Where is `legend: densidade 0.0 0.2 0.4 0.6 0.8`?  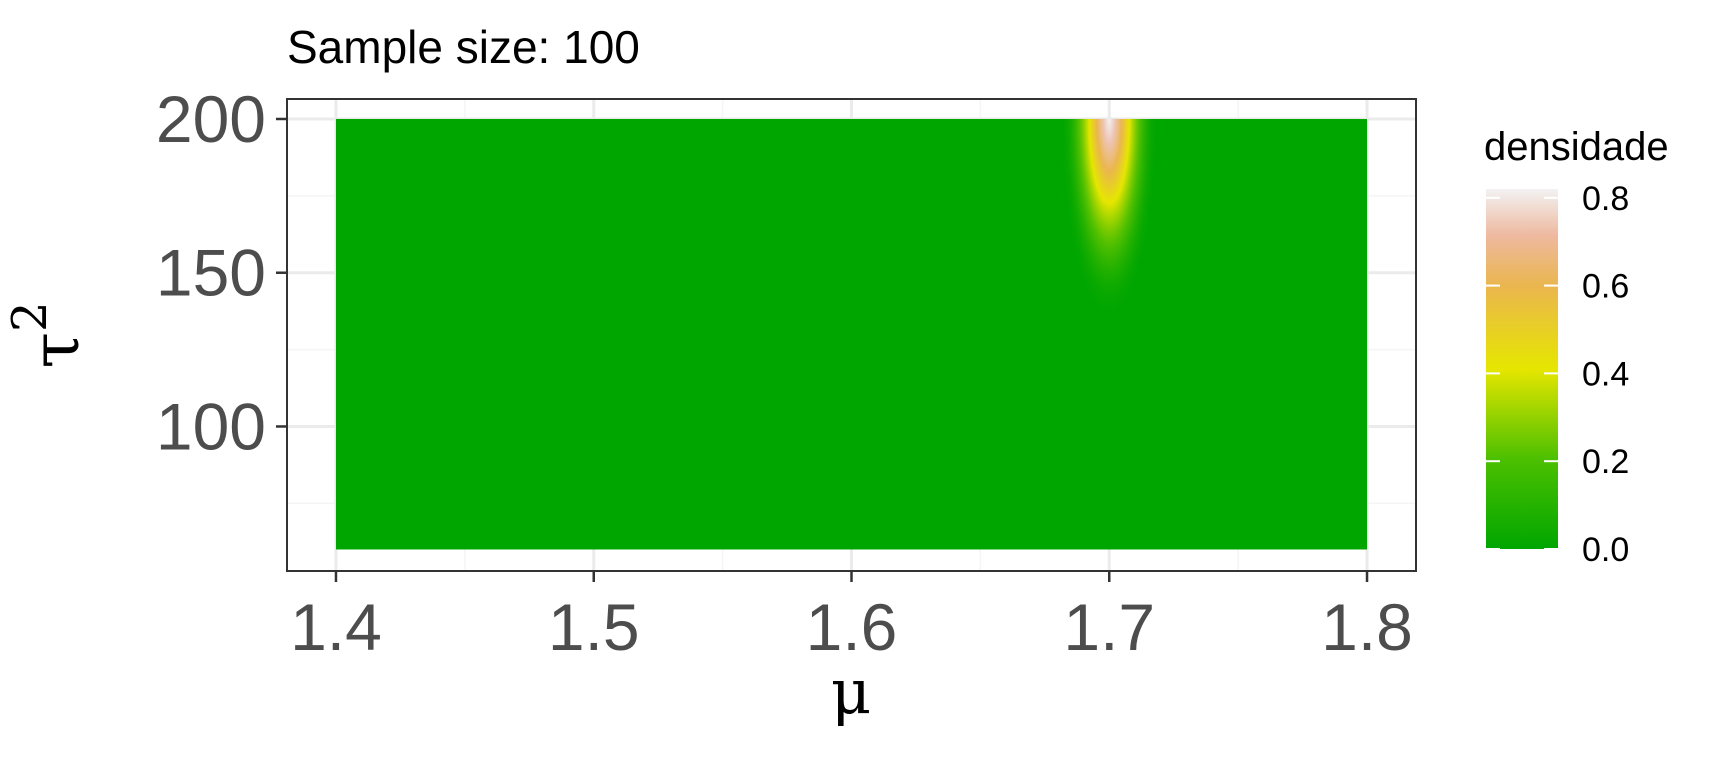
legend: densidade 0.0 0.2 0.4 0.6 0.8 is located at coordinates (1576, 347).